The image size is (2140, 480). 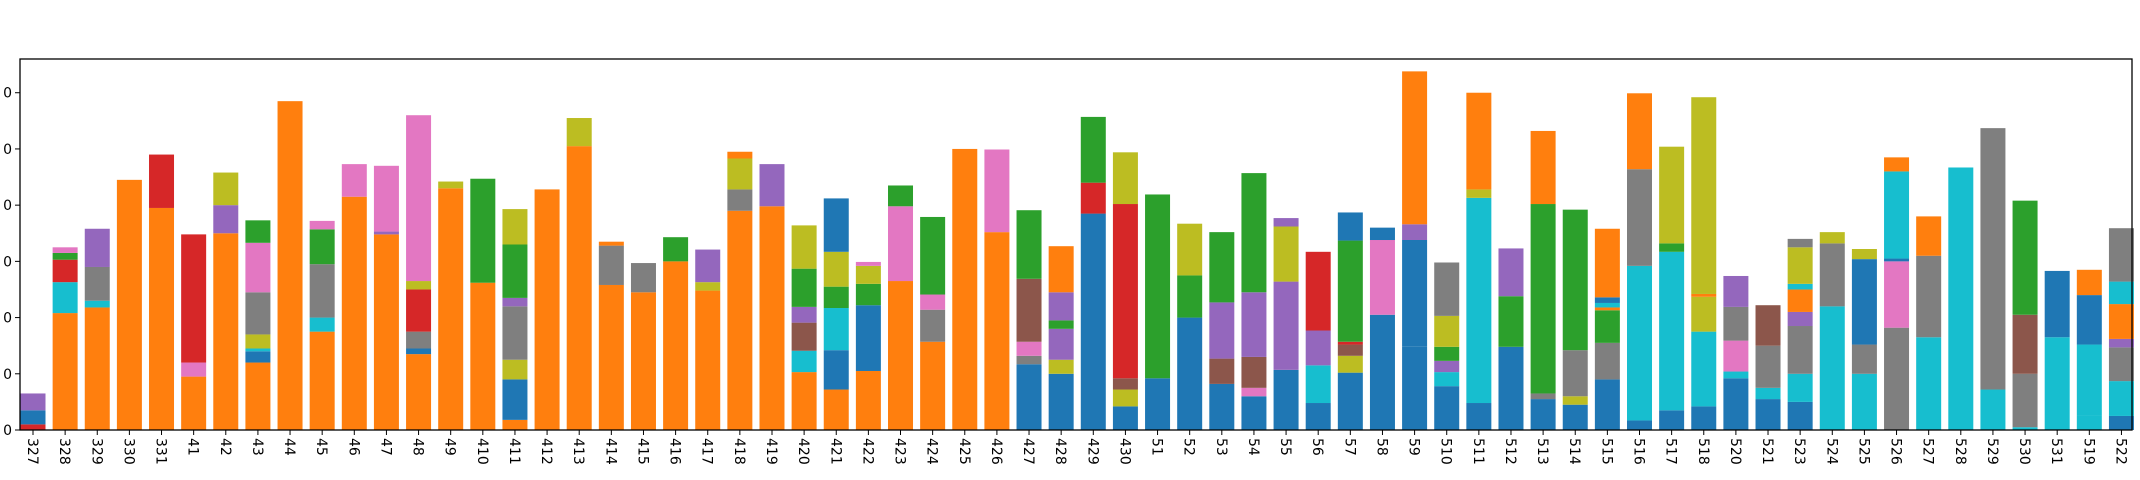 I want to click on x-tick-label-411: 411, so click(x=514, y=451).